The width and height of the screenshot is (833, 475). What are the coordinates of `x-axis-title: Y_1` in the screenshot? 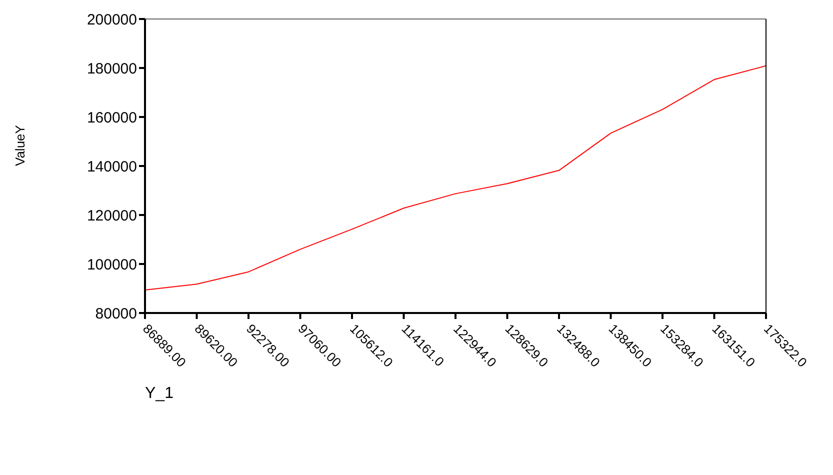 It's located at (159, 393).